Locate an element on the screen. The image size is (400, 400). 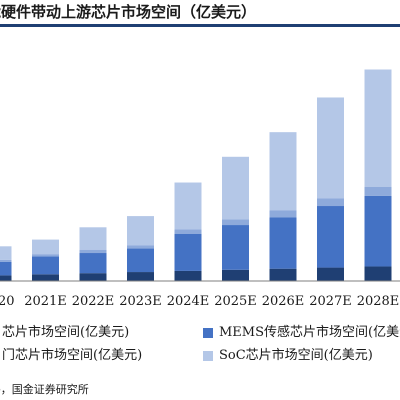
bar-segment-2021E-s2 is located at coordinates (45, 255).